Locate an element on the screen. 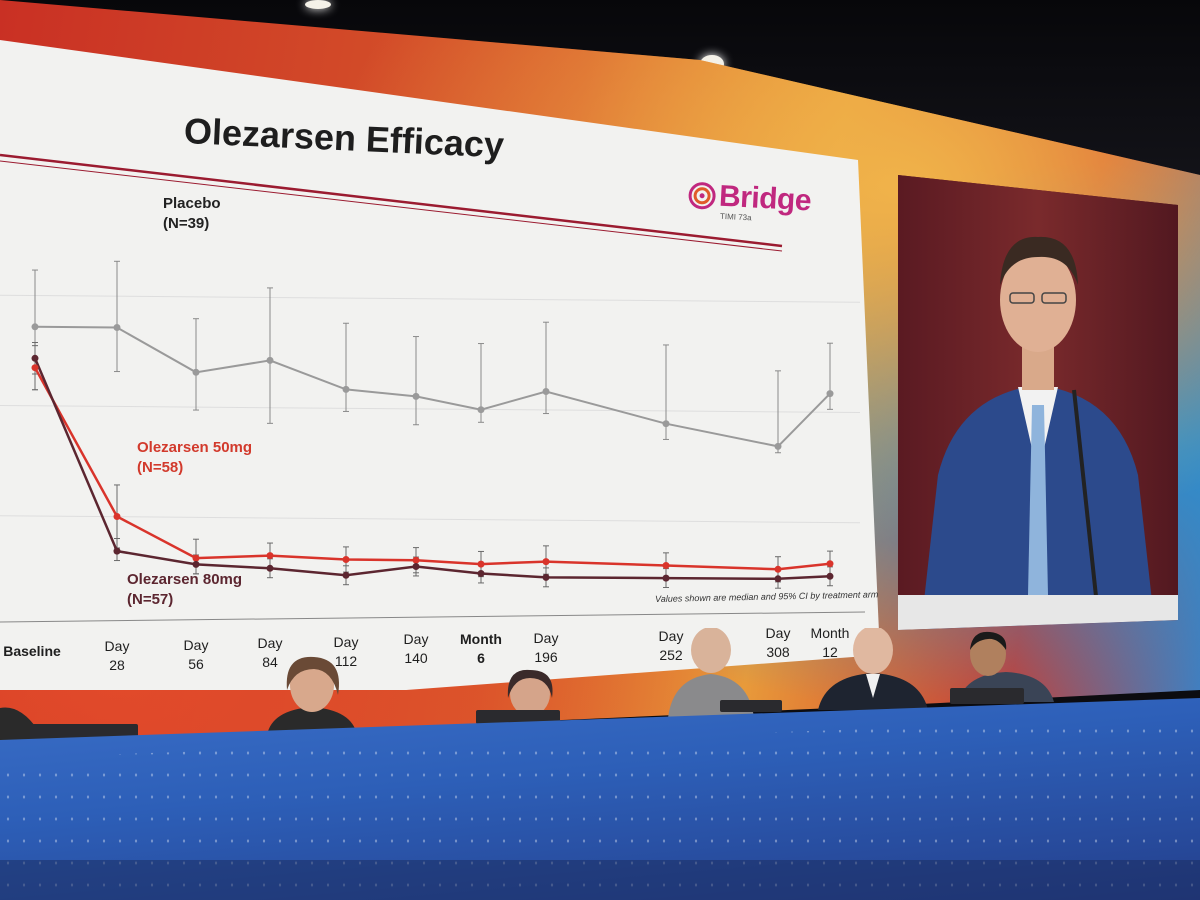 The height and width of the screenshot is (900, 1200). title-rule is located at coordinates (391, 200).